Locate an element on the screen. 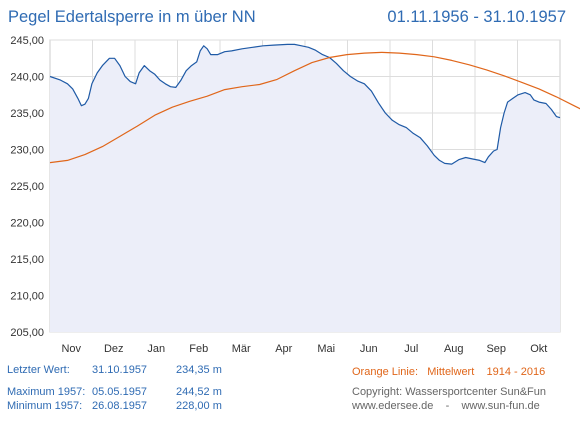 This screenshot has width=580, height=430. x-tick-label: Mär is located at coordinates (241, 349).